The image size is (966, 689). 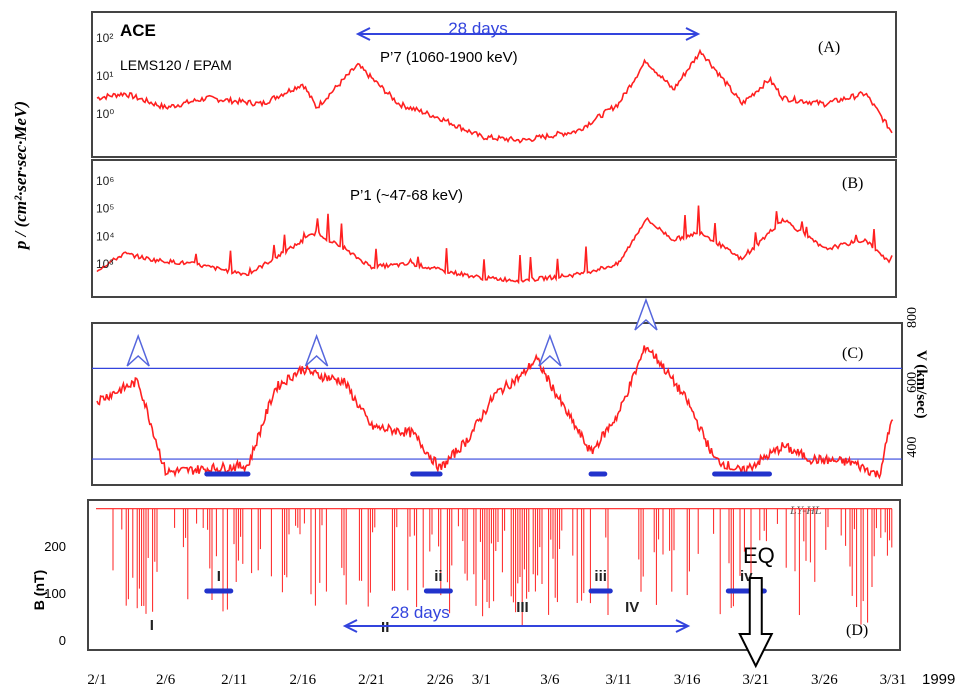 What do you see at coordinates (104, 264) in the screenshot?
I see `panel-b-line-ytick: 10³` at bounding box center [104, 264].